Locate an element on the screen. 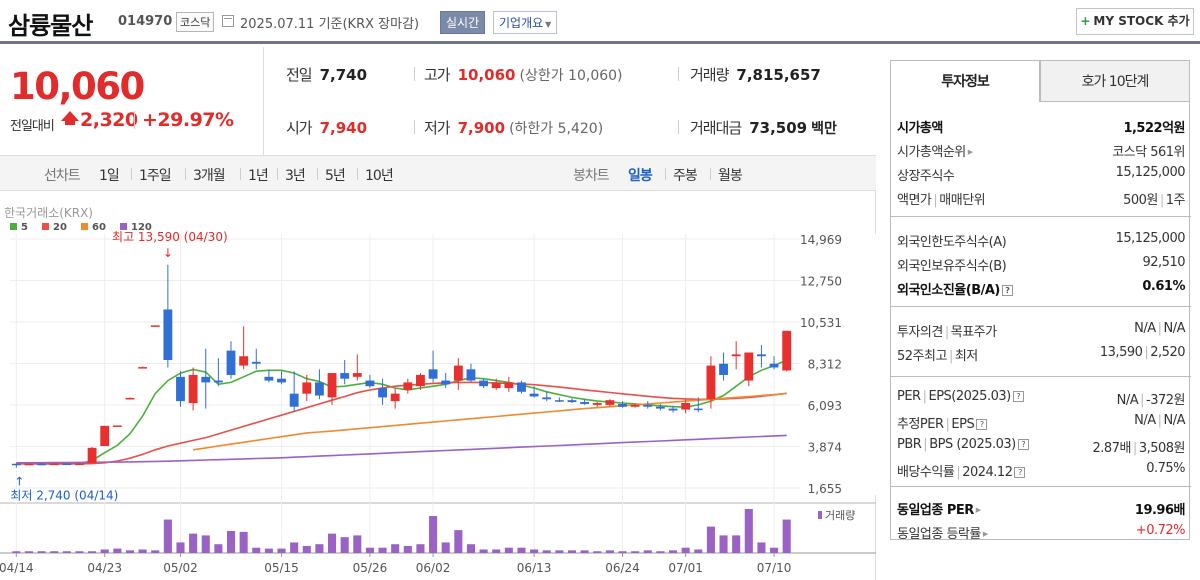 This screenshot has height=580, width=1200. stat-open: 시가 7,940 is located at coordinates (326, 127).